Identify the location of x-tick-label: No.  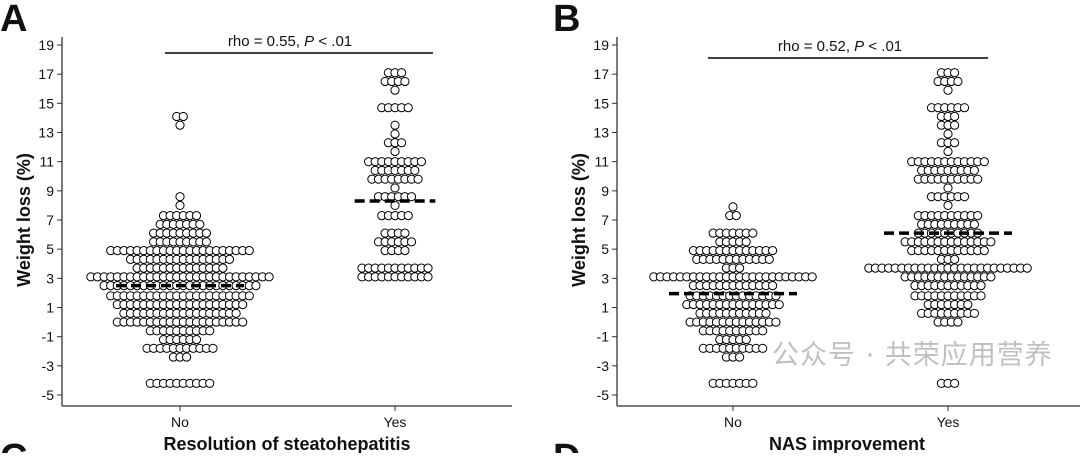
(733, 422).